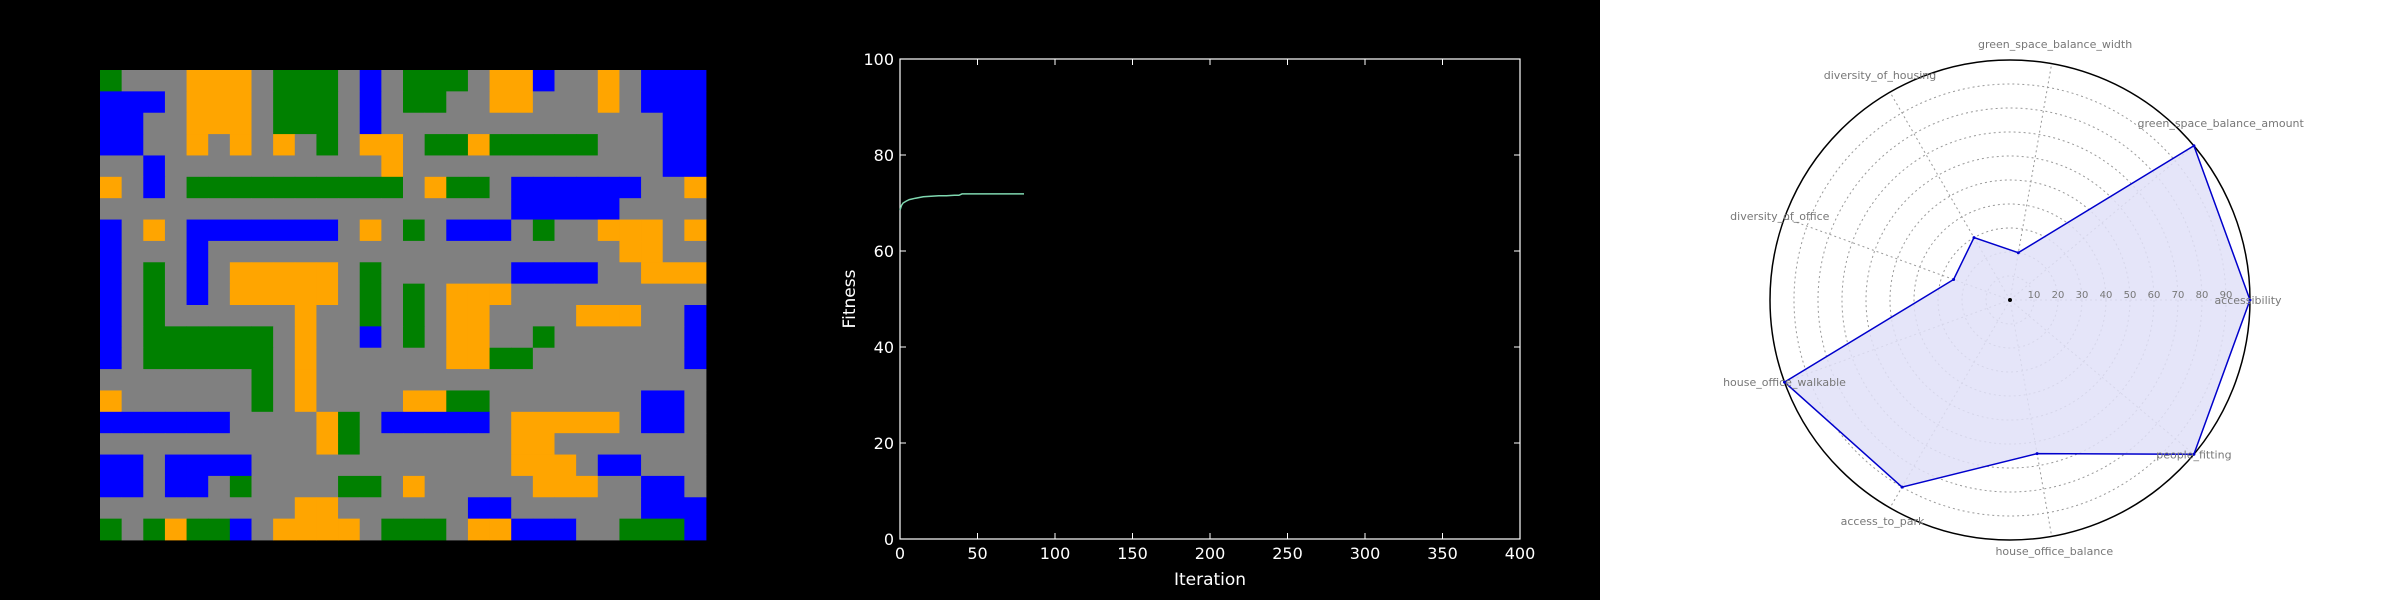 The image size is (2400, 600). What do you see at coordinates (2082, 295) in the screenshot?
I see `radial-tick-label: 30` at bounding box center [2082, 295].